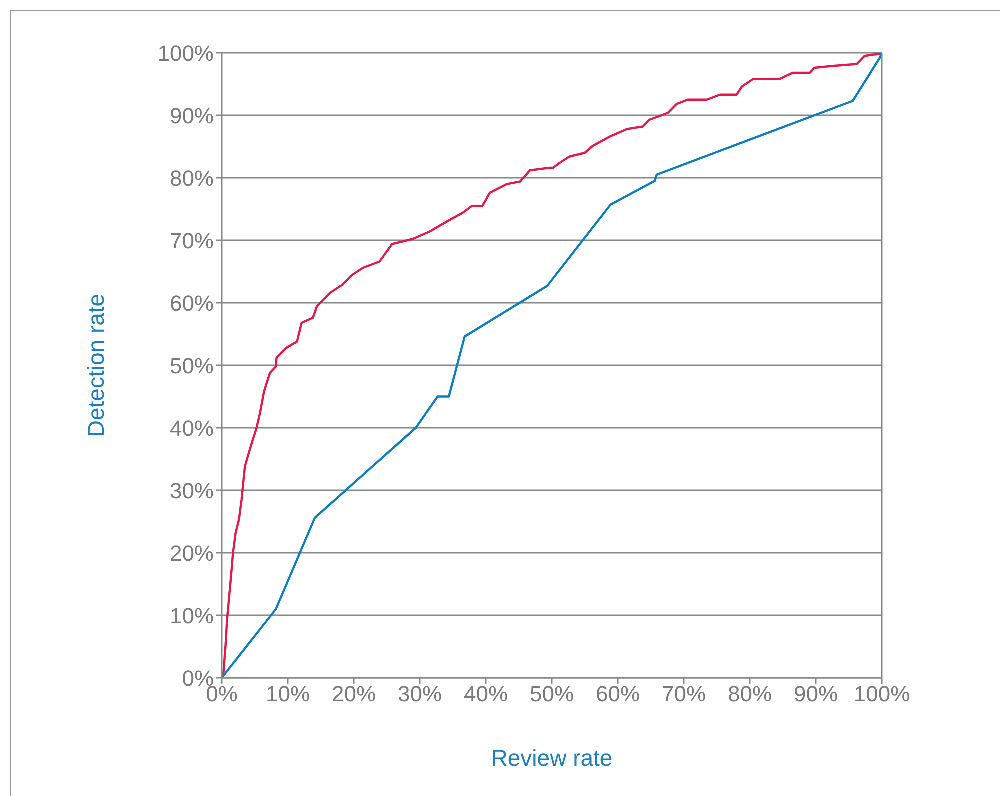  Describe the element at coordinates (552, 694) in the screenshot. I see `x-tick-label: 50%` at that location.